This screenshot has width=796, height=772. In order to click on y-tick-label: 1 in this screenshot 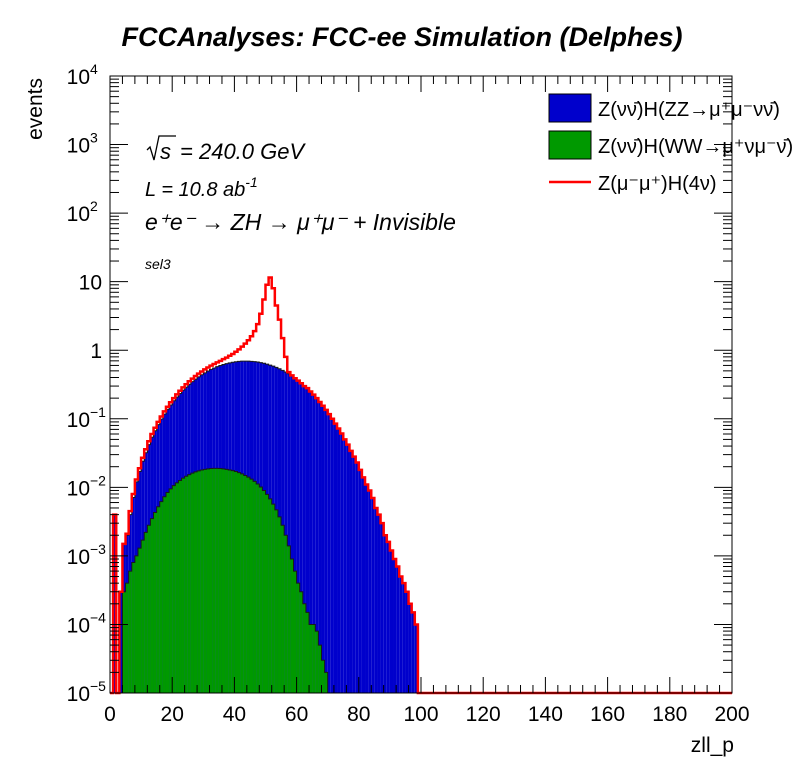, I will do `click(96, 351)`.